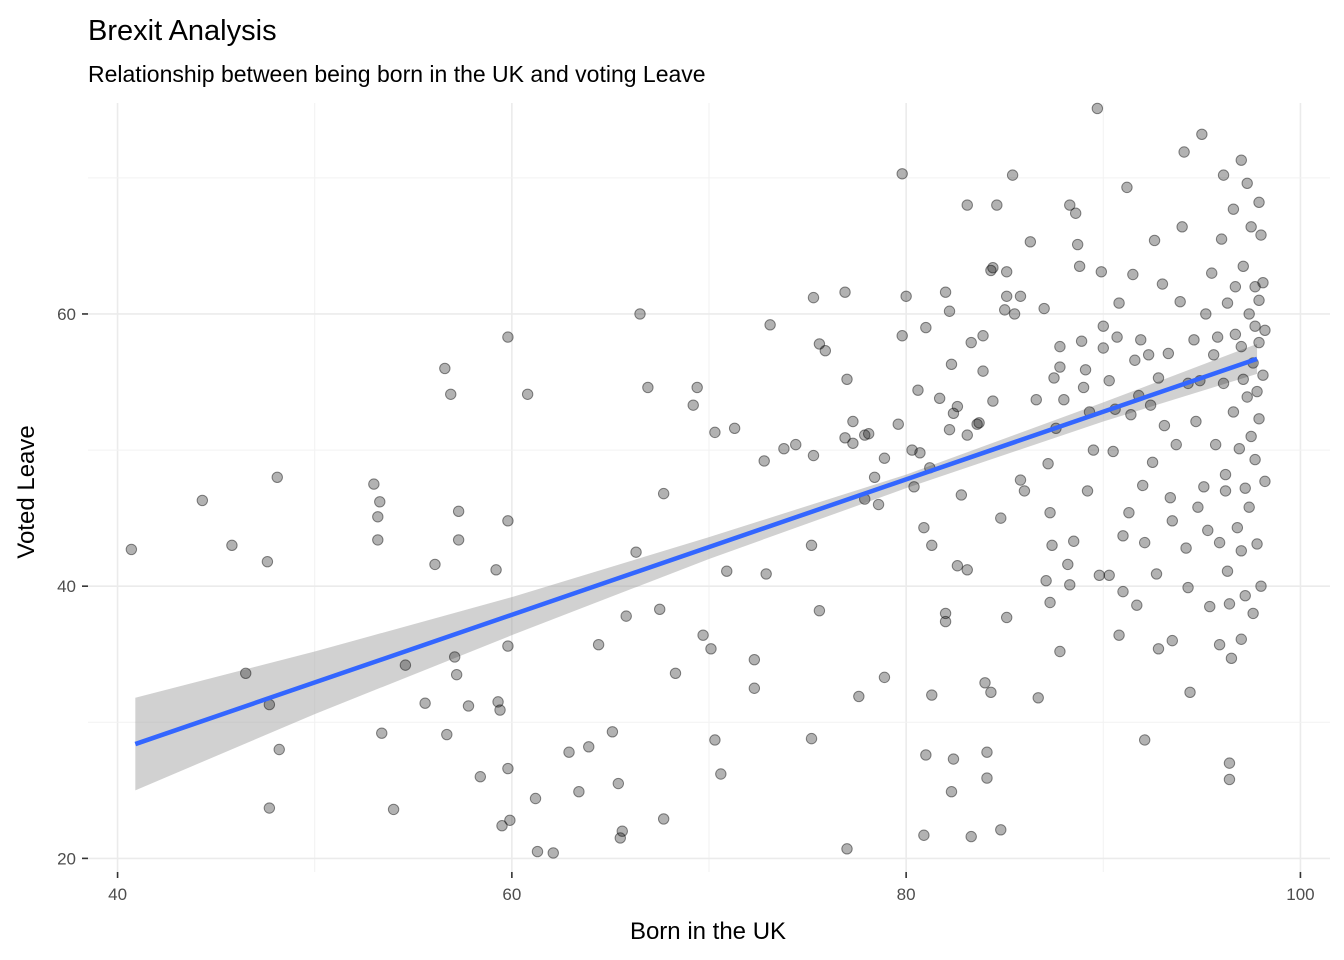  Describe the element at coordinates (26, 491) in the screenshot. I see `y-axis-title: Voted Leave` at that location.